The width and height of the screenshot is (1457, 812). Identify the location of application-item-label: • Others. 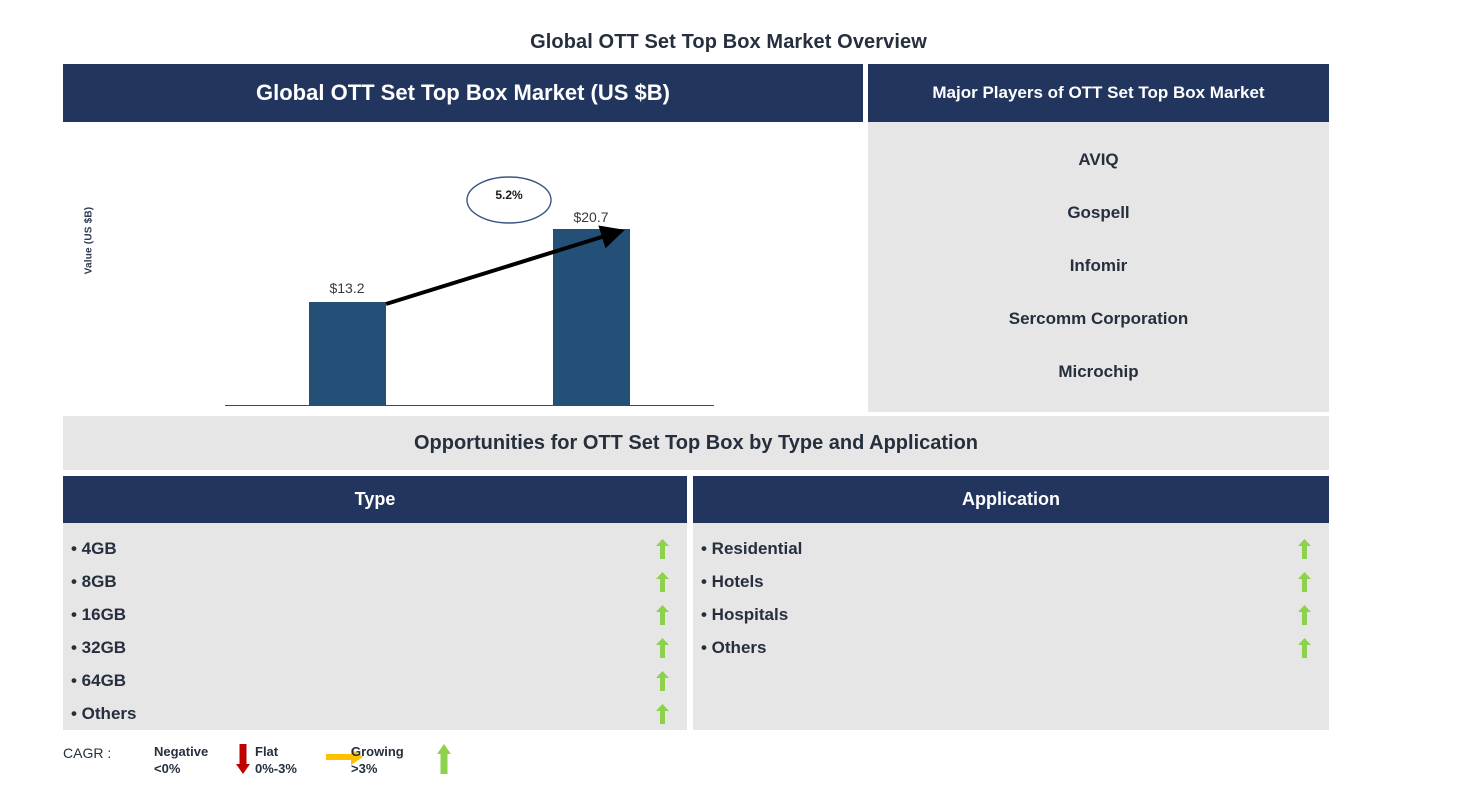
(734, 647).